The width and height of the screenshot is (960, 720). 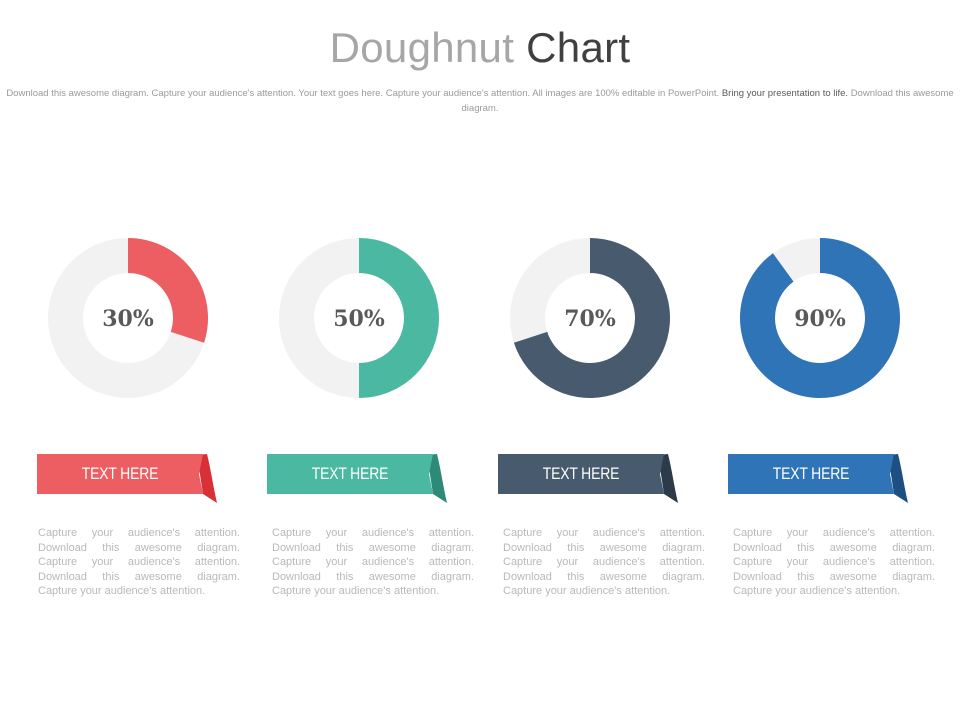 I want to click on doughnut-svg: 90%, so click(x=820, y=318).